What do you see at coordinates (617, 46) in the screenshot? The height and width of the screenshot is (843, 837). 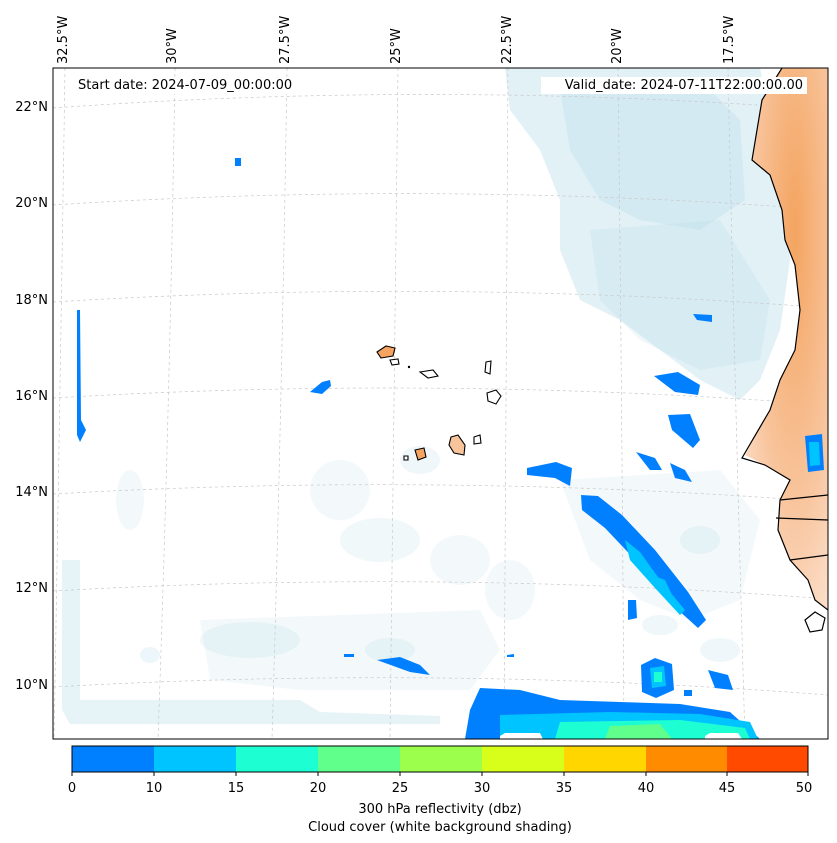 I see `lon-label: 20°W` at bounding box center [617, 46].